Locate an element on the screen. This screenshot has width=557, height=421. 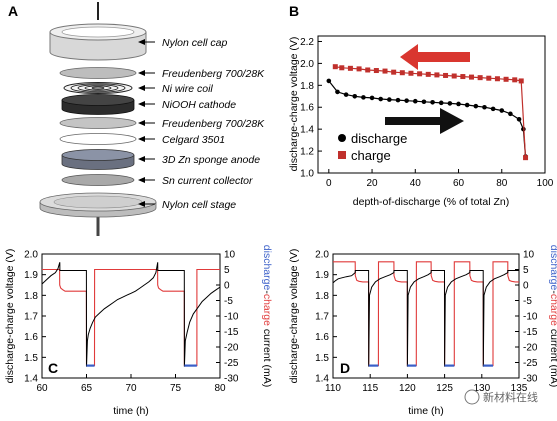
component-label-5: Celgard 3501 is located at coordinates (193, 140).